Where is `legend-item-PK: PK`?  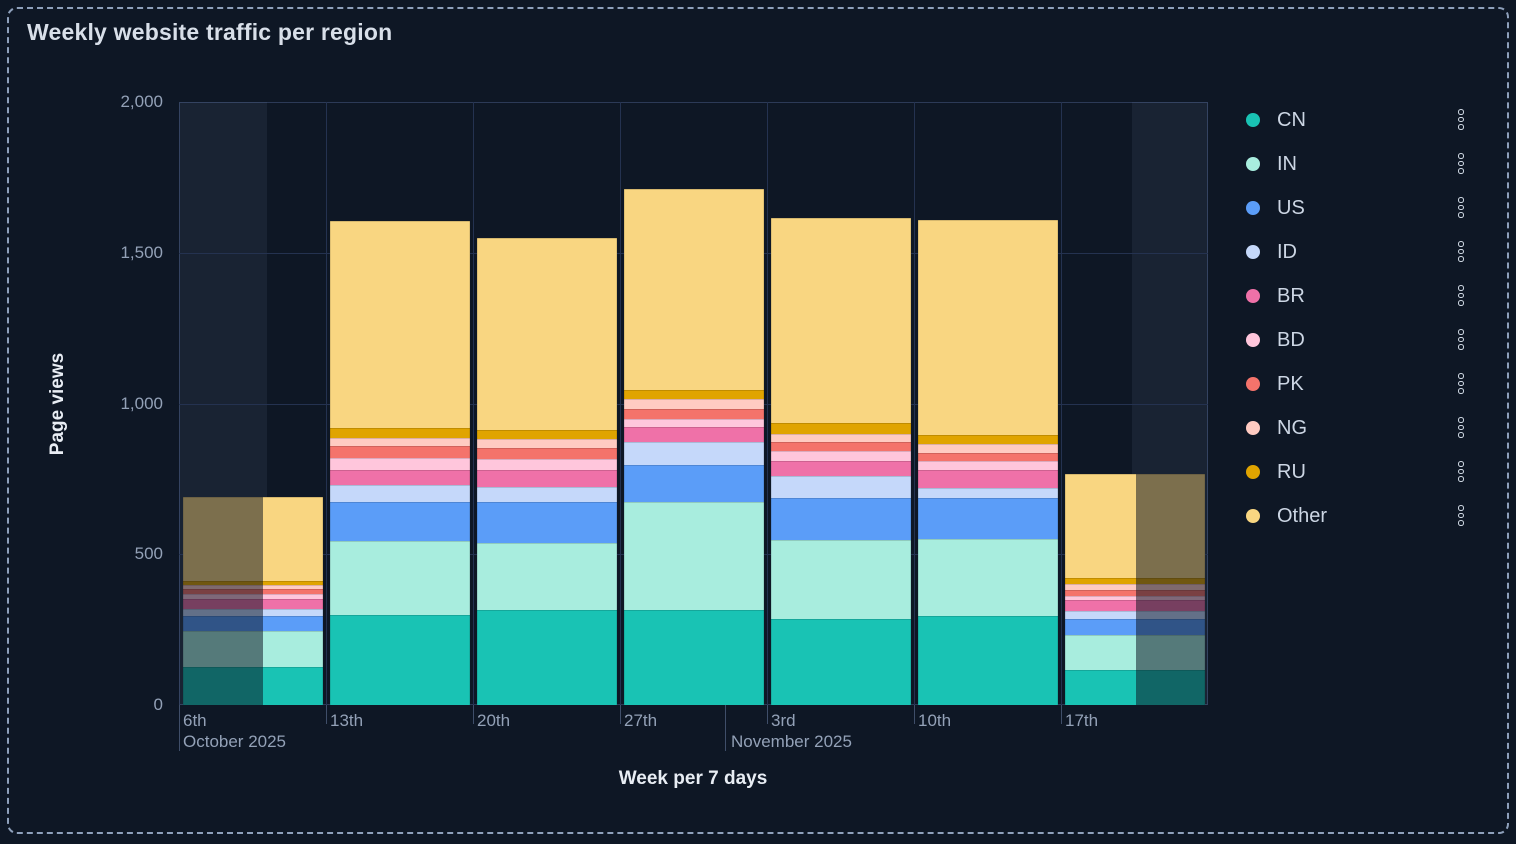 legend-item-PK: PK is located at coordinates (1358, 384).